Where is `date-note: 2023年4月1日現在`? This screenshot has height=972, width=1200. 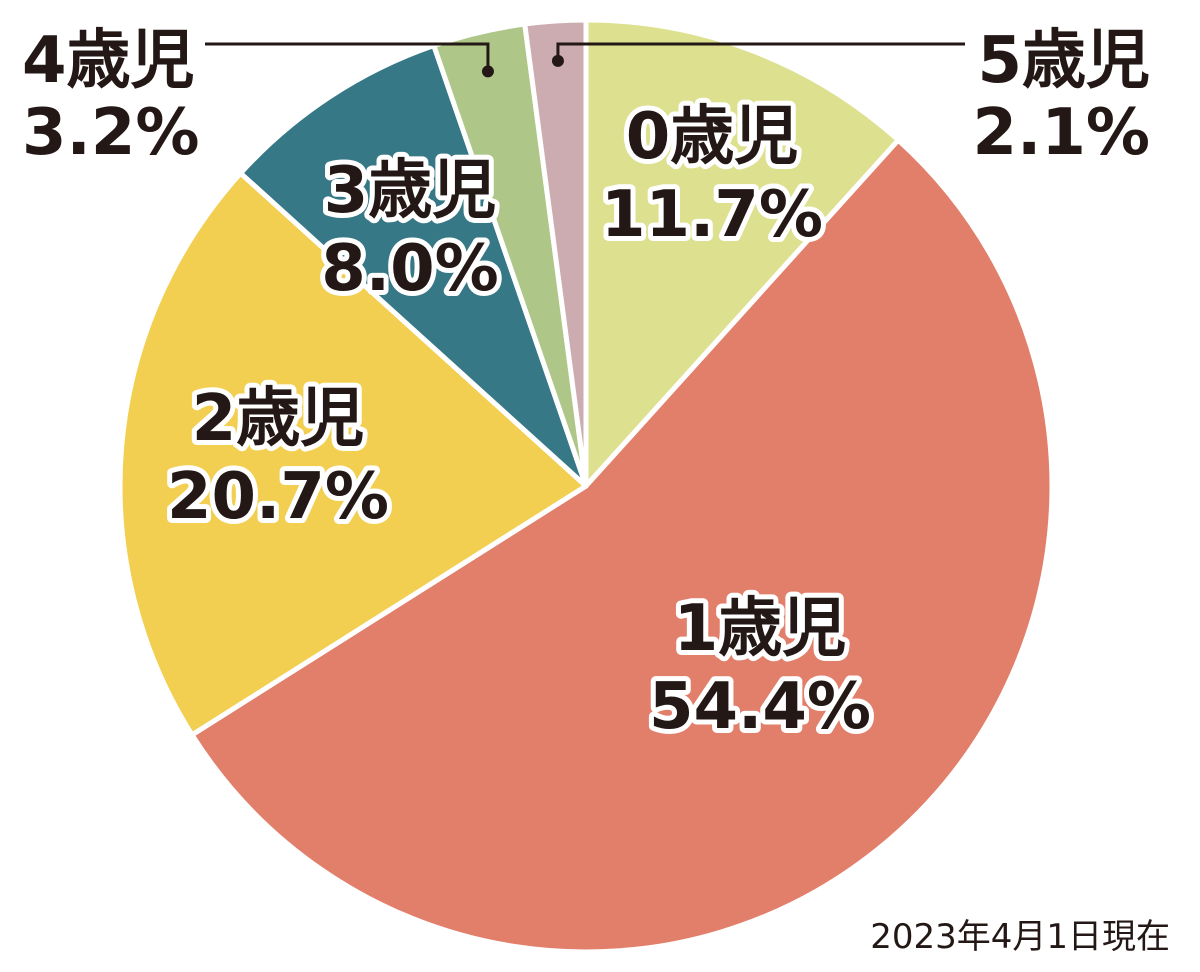
date-note: 2023年4月1日現在 is located at coordinates (1020, 937).